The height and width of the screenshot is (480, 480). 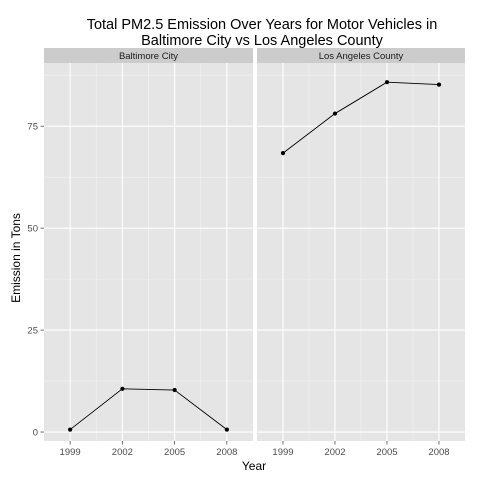 What do you see at coordinates (35, 433) in the screenshot?
I see `y-tick-label: 0` at bounding box center [35, 433].